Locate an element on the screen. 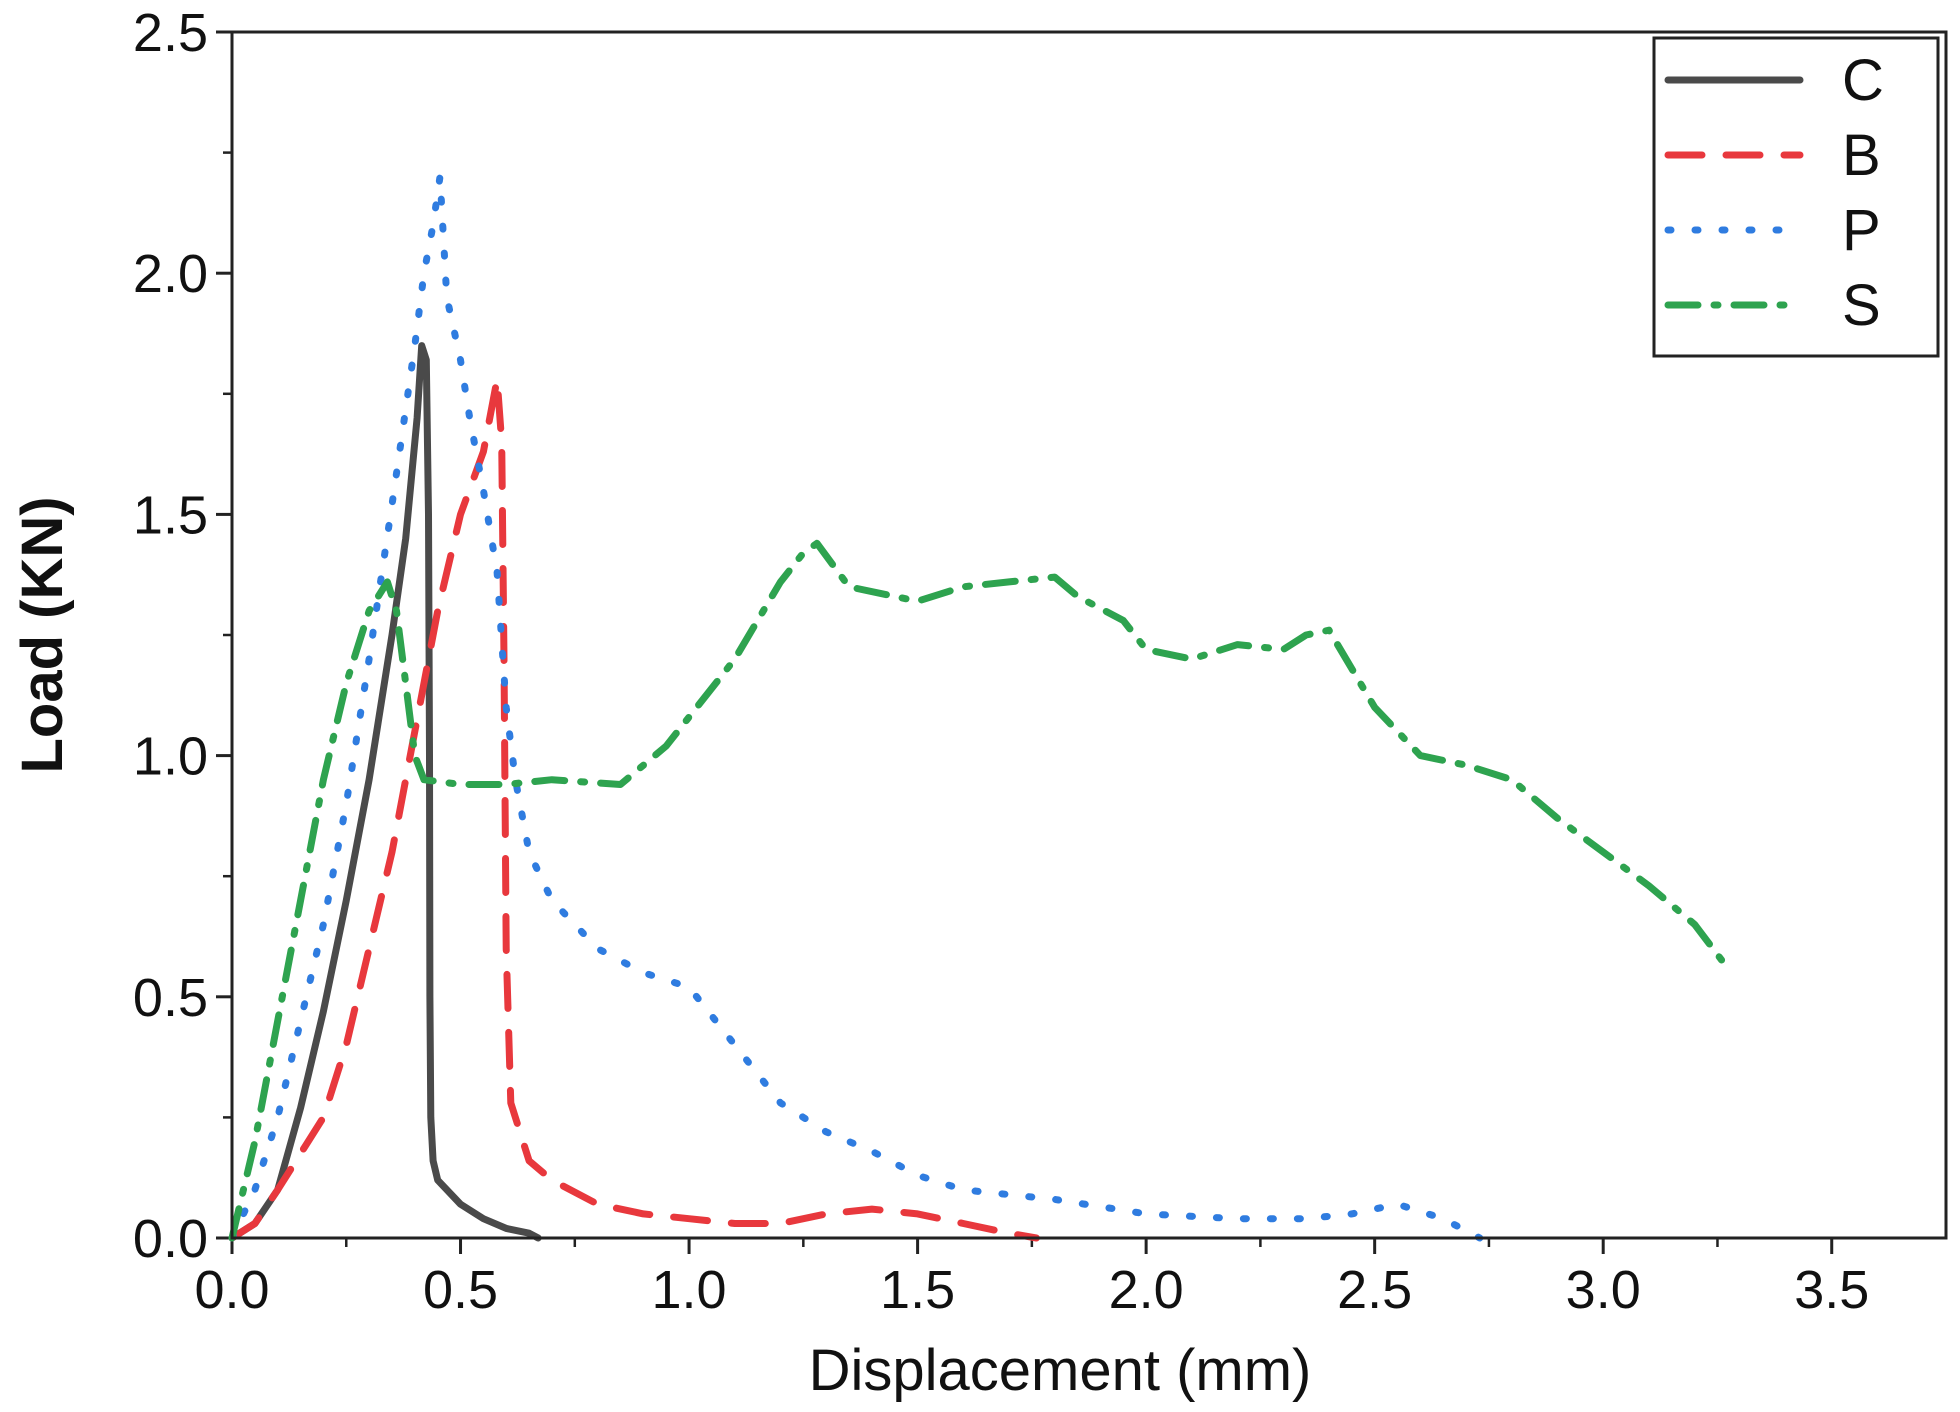 The height and width of the screenshot is (1412, 1960). y-tick-label: 2.0 is located at coordinates (170, 274).